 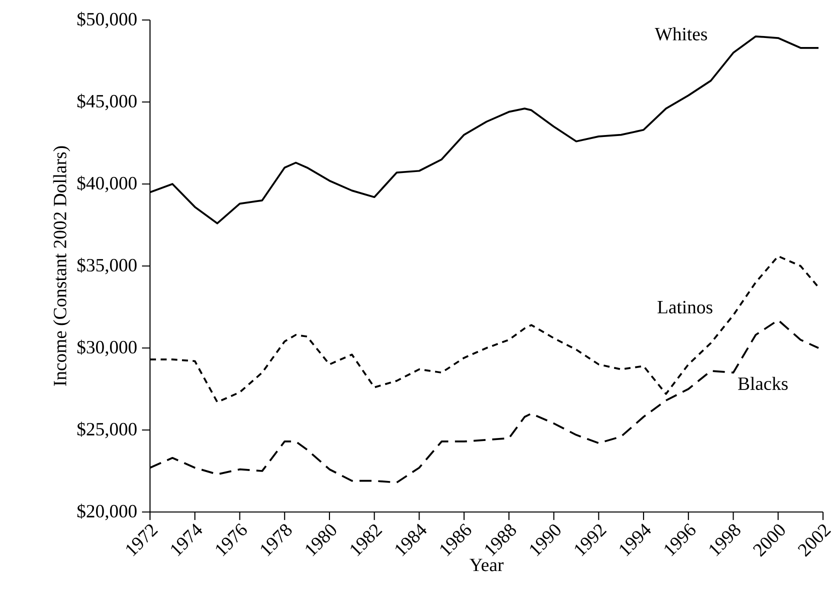 I want to click on y-tick-label: $45,000, so click(x=107, y=102).